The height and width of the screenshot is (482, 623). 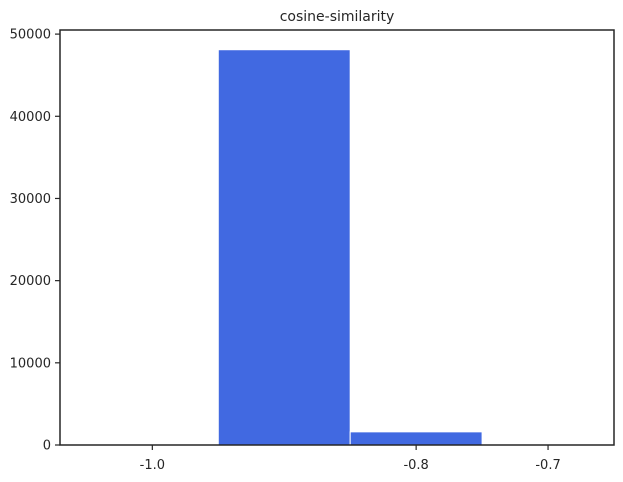 What do you see at coordinates (30, 199) in the screenshot?
I see `y-tick-label: 30000` at bounding box center [30, 199].